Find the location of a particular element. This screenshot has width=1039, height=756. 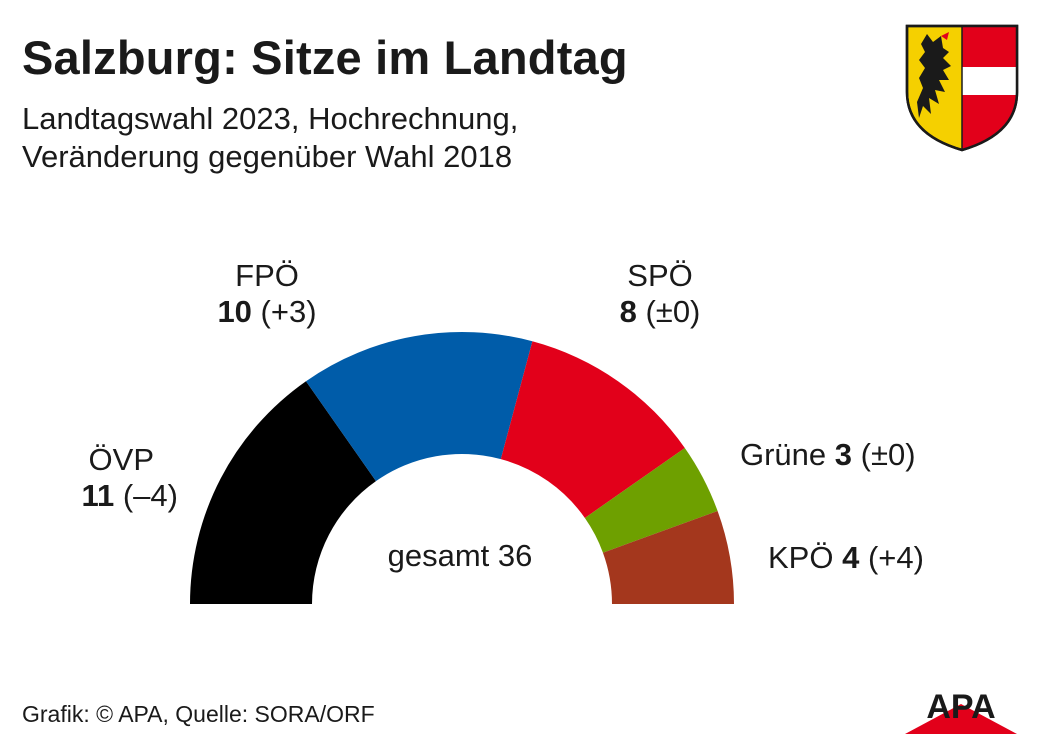

label-spoe: SPÖ 8 (±0) is located at coordinates (660, 294).